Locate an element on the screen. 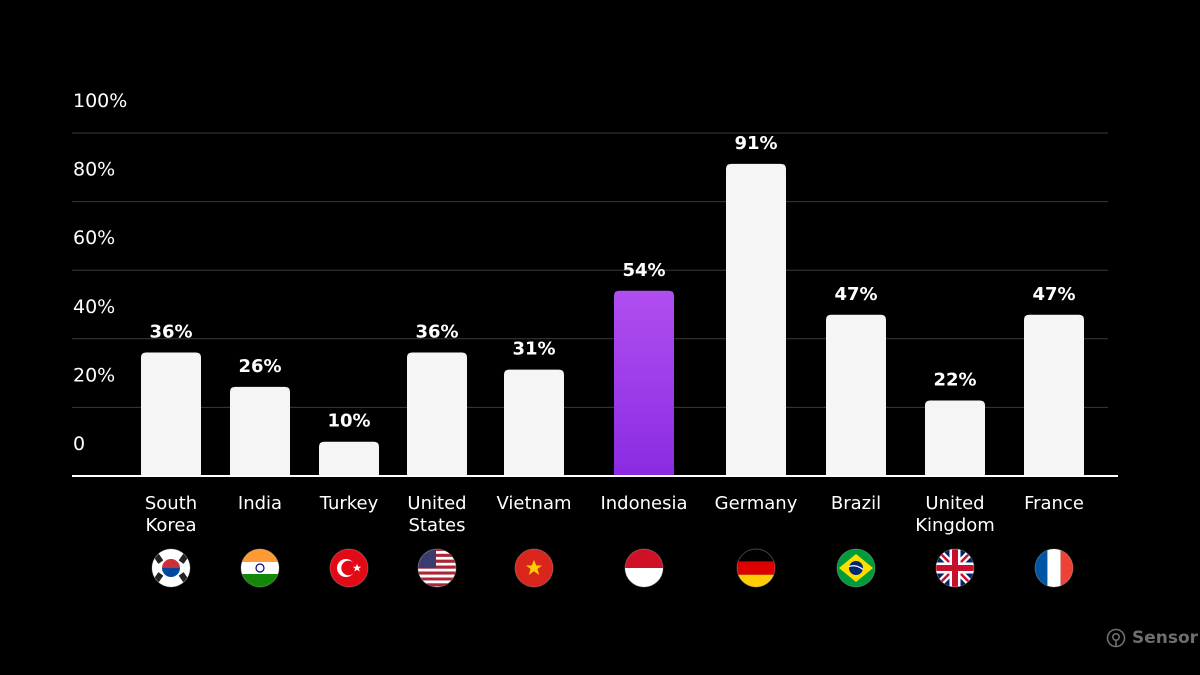 This screenshot has height=675, width=1200. bar-vietnam is located at coordinates (534, 422).